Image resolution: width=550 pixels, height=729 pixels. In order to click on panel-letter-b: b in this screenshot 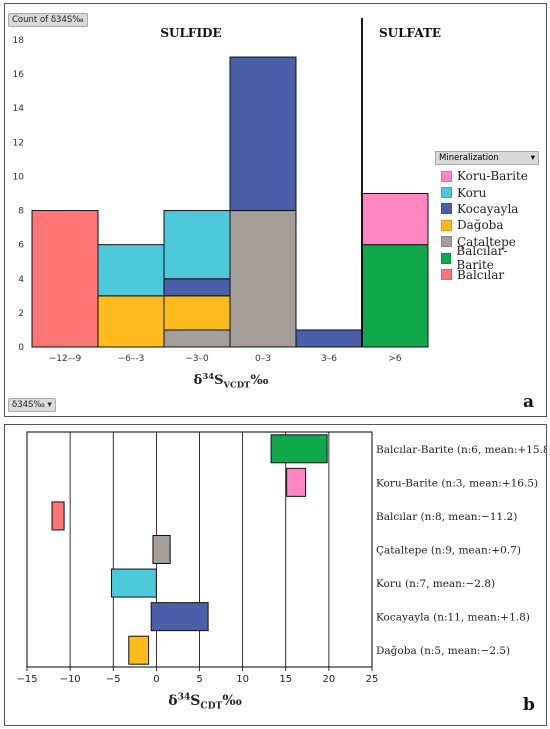, I will do `click(529, 705)`.